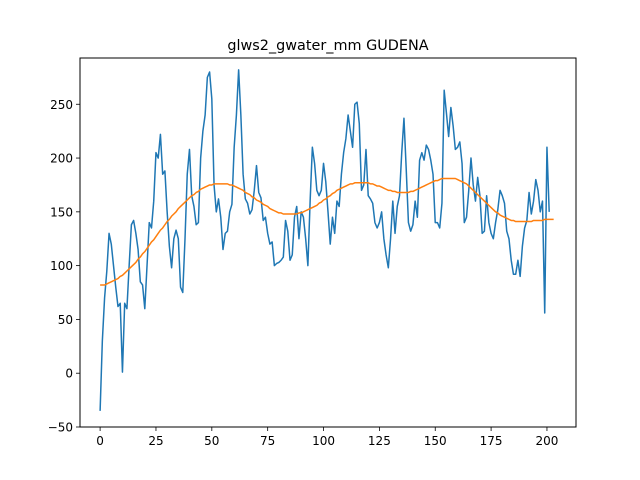 The height and width of the screenshot is (480, 640). What do you see at coordinates (491, 441) in the screenshot?
I see `x-tick-label: 175` at bounding box center [491, 441].